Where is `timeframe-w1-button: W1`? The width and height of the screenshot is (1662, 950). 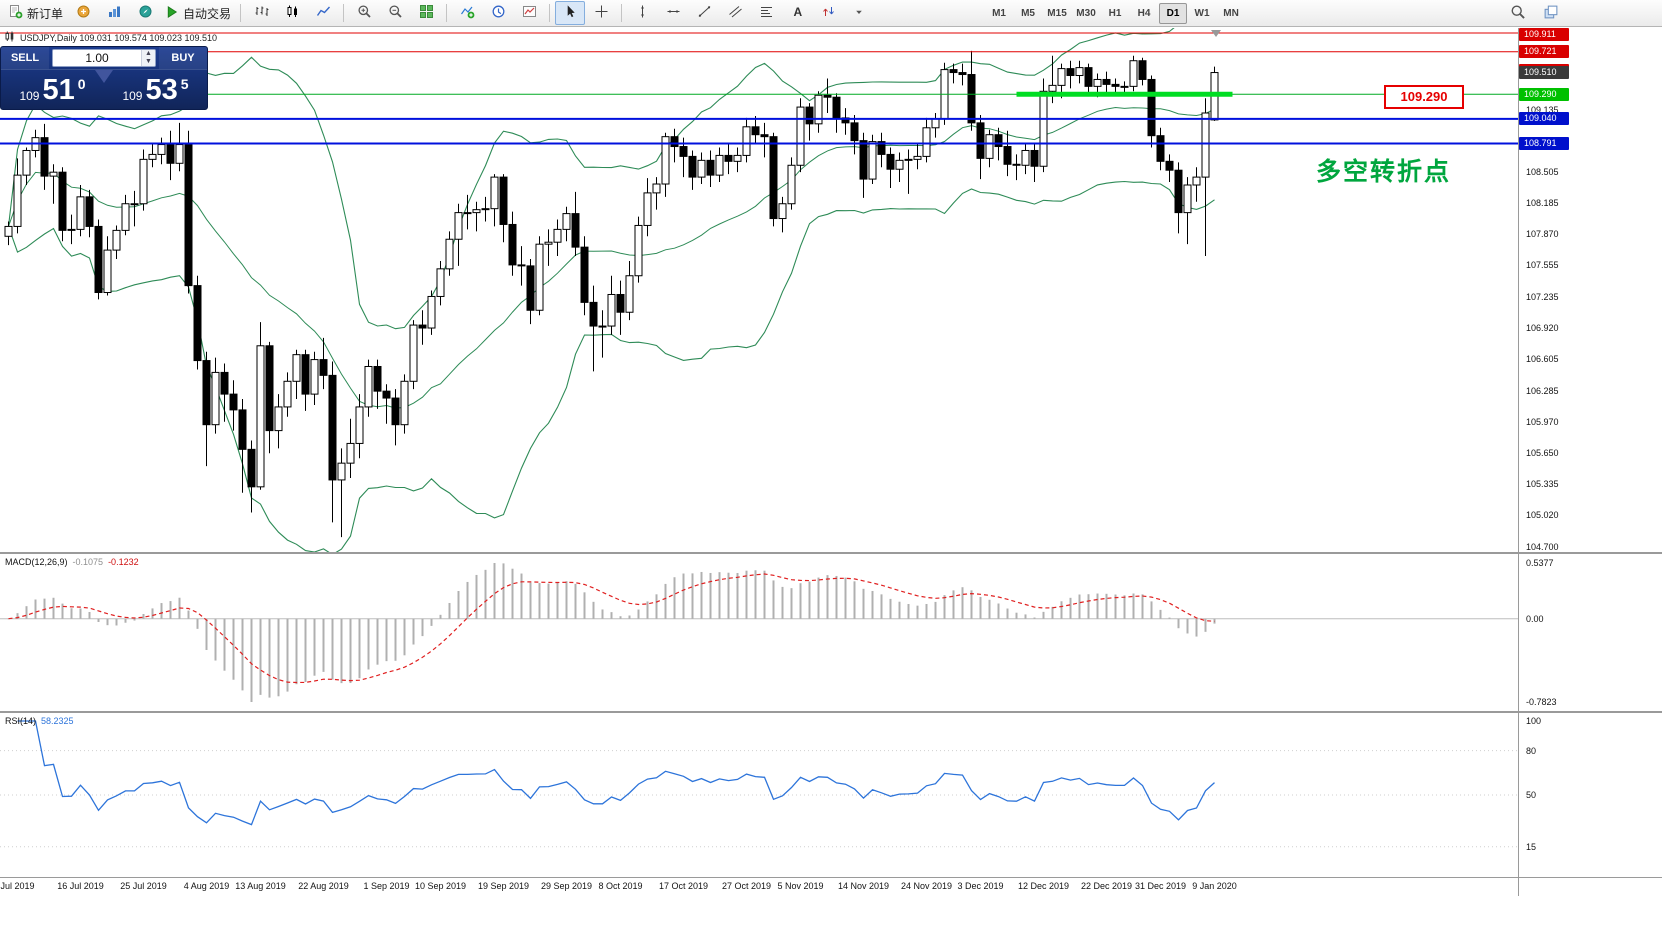 timeframe-w1-button: W1 is located at coordinates (1202, 13).